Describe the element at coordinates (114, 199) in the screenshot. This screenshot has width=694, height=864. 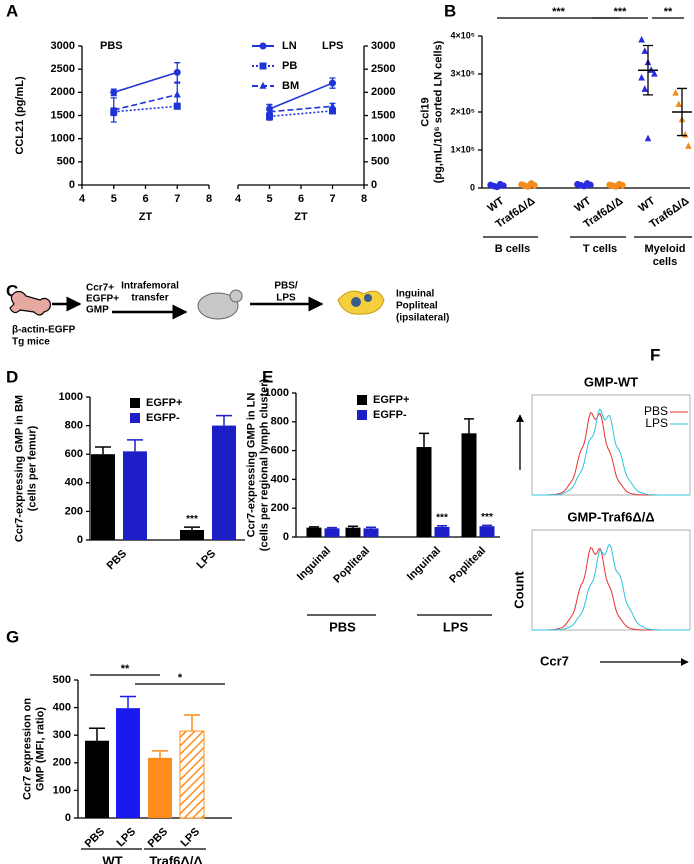
I see `x-tick-label: 5` at that location.